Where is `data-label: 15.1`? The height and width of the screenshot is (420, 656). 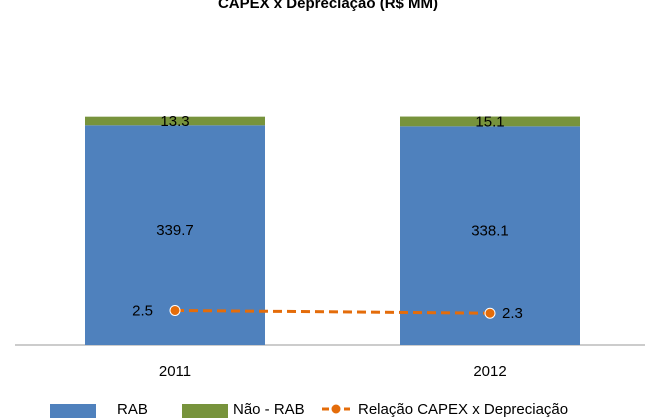 data-label: 15.1 is located at coordinates (489, 121).